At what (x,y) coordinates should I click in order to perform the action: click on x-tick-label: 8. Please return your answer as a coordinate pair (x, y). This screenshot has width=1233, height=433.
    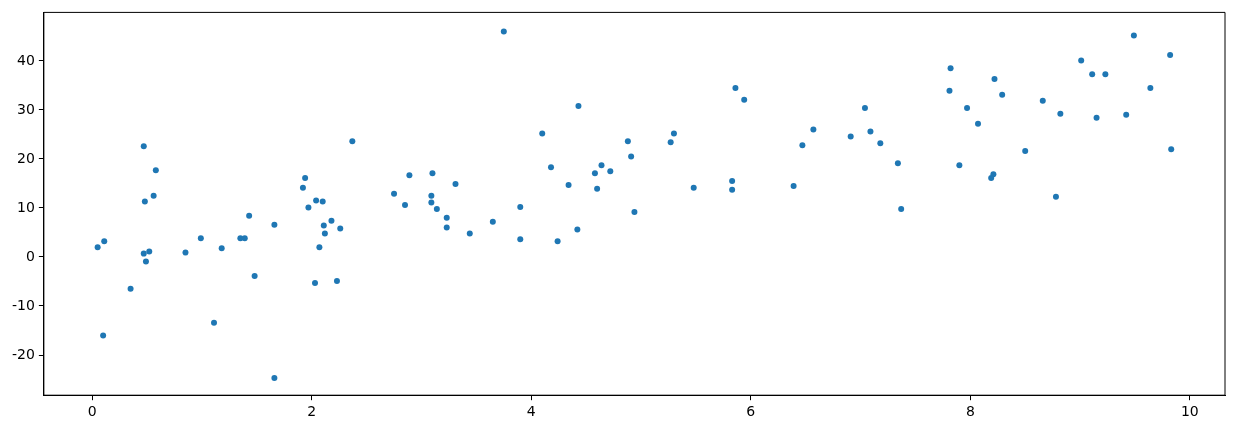
    Looking at the image, I should click on (970, 411).